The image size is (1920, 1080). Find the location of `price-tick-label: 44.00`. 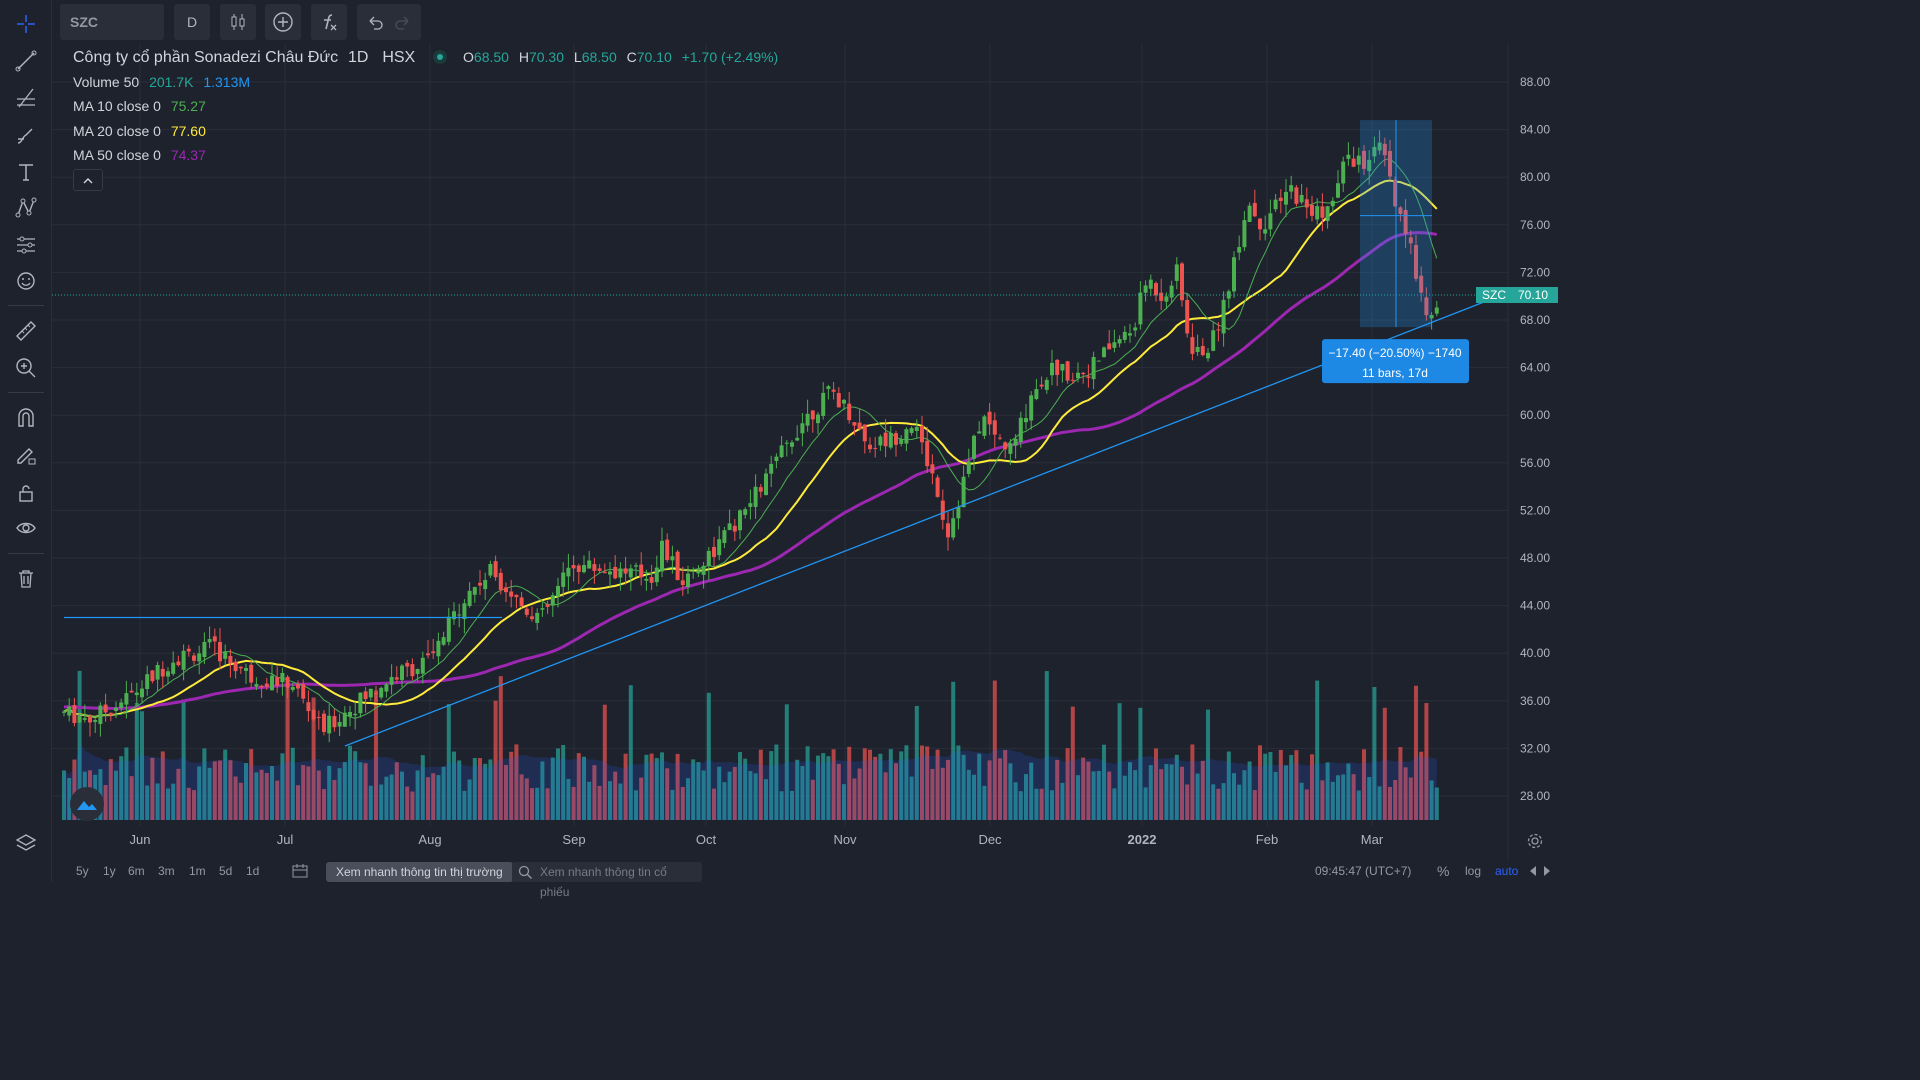

price-tick-label: 44.00 is located at coordinates (1535, 606).